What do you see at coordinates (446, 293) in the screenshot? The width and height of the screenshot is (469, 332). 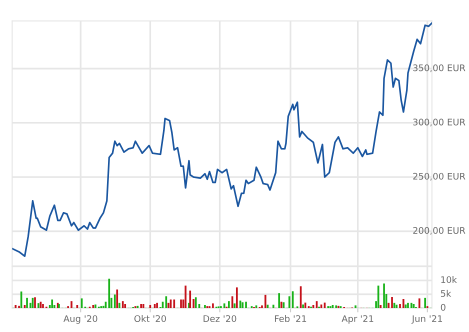 I see `y-tick-label: 5k` at bounding box center [446, 293].